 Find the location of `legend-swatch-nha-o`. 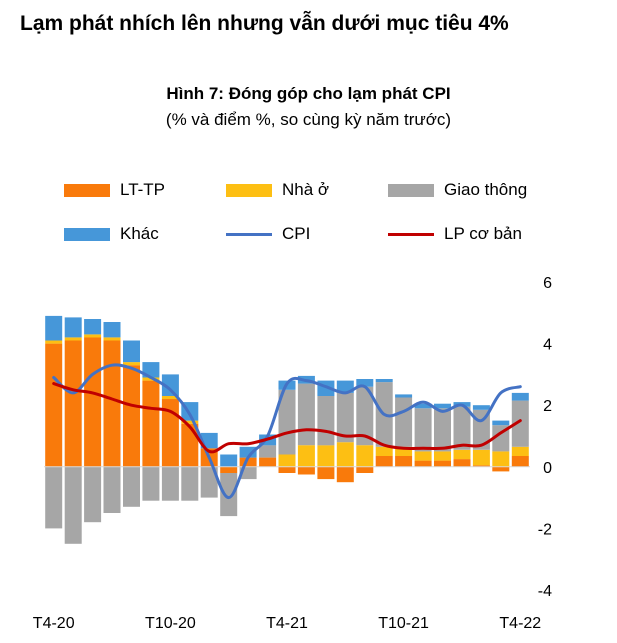

legend-swatch-nha-o is located at coordinates (249, 190).